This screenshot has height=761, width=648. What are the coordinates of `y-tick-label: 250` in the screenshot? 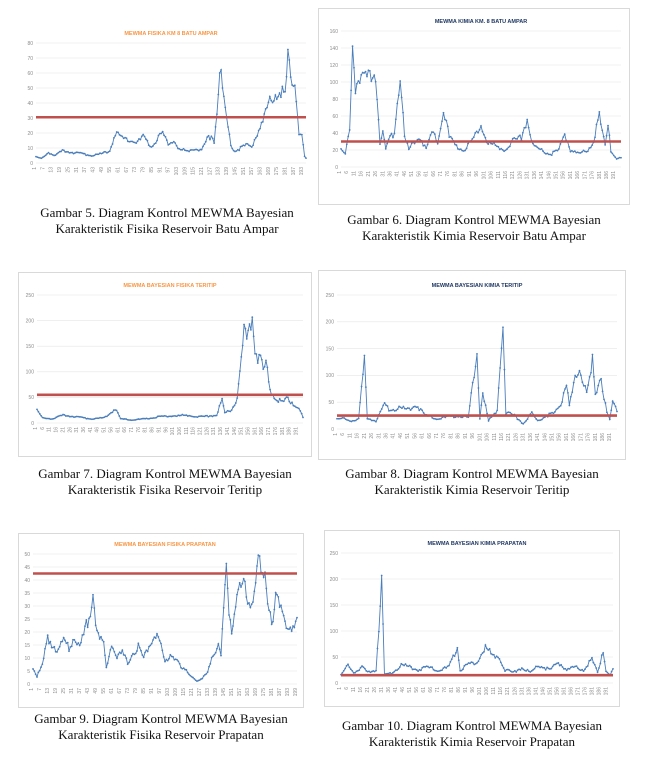 It's located at (330, 296).